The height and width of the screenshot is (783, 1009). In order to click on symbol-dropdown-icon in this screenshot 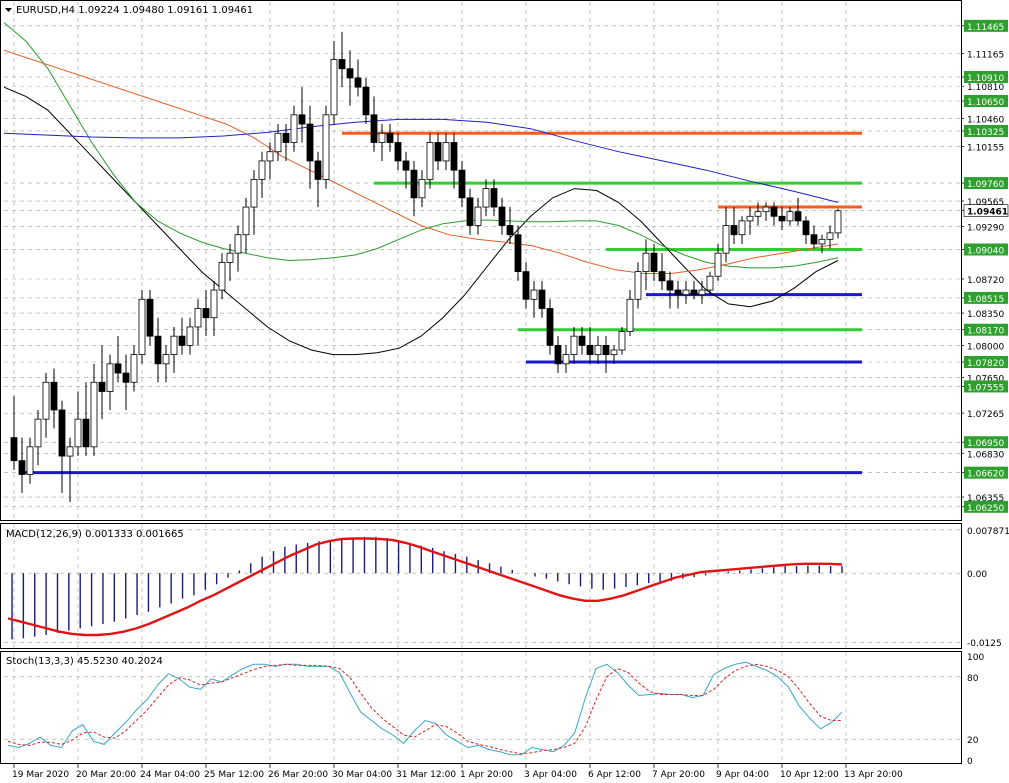, I will do `click(8, 10)`.